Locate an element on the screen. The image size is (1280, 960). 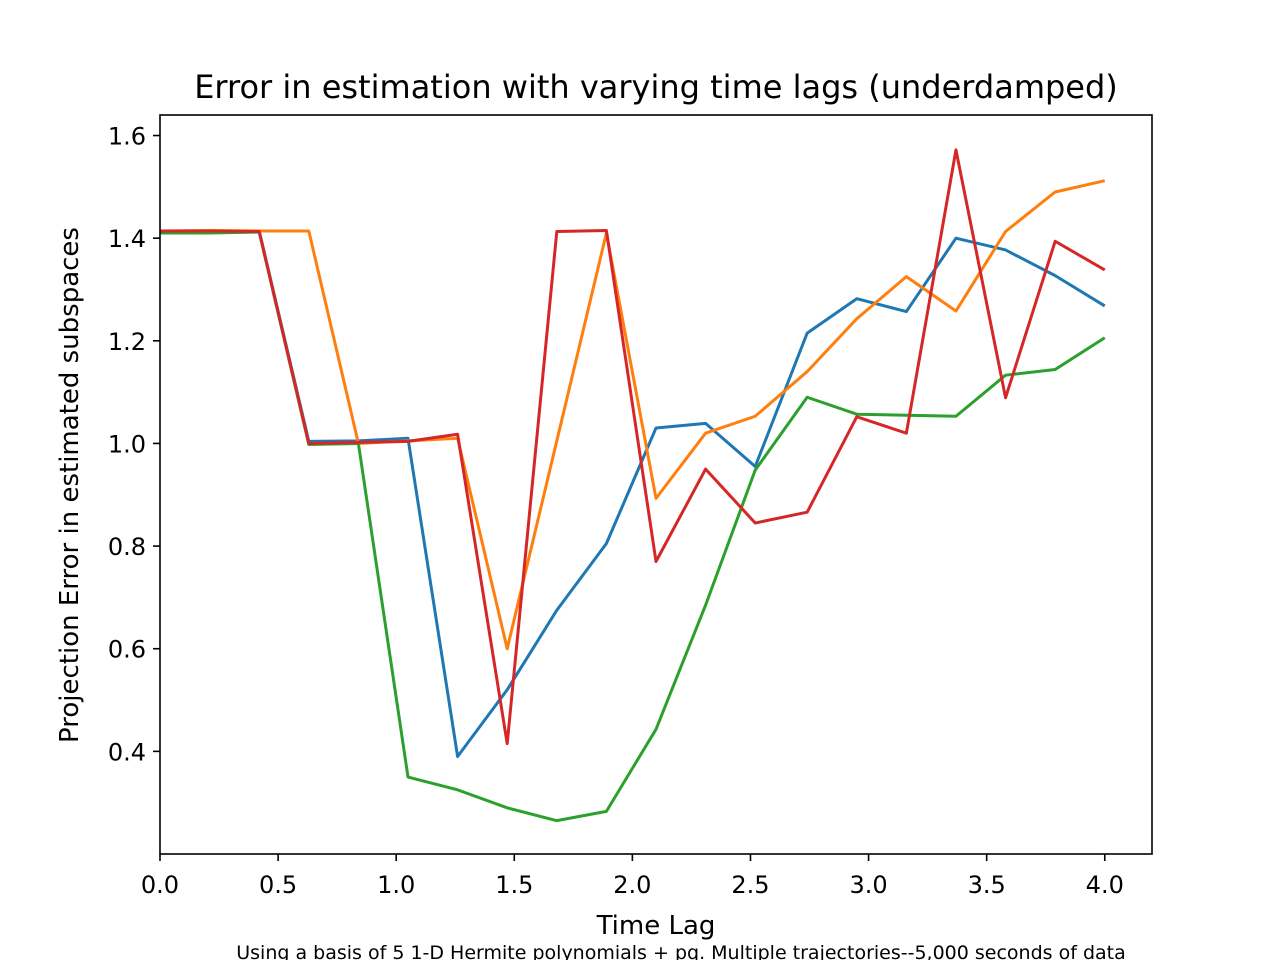
y-tick-label: 0.6 is located at coordinates (127, 650).